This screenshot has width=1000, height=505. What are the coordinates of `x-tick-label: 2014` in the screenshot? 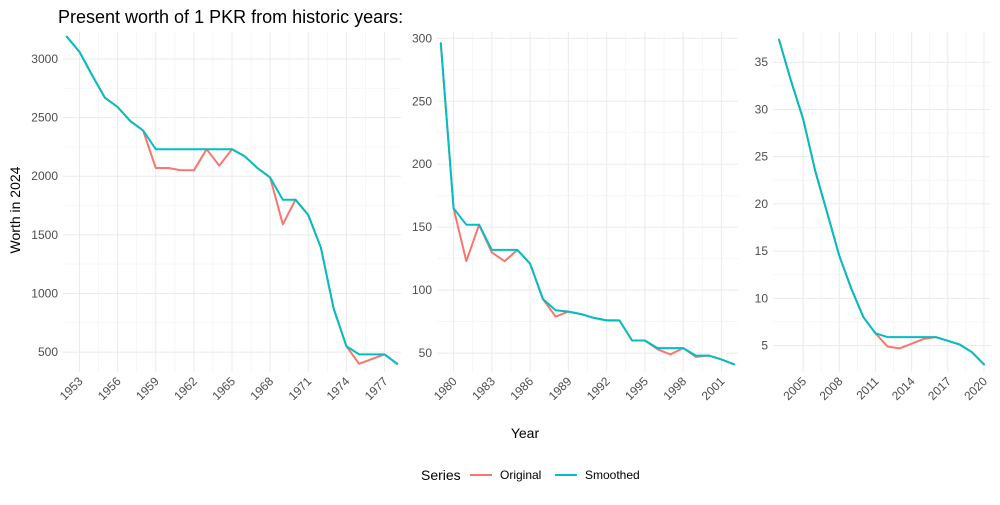 It's located at (903, 388).